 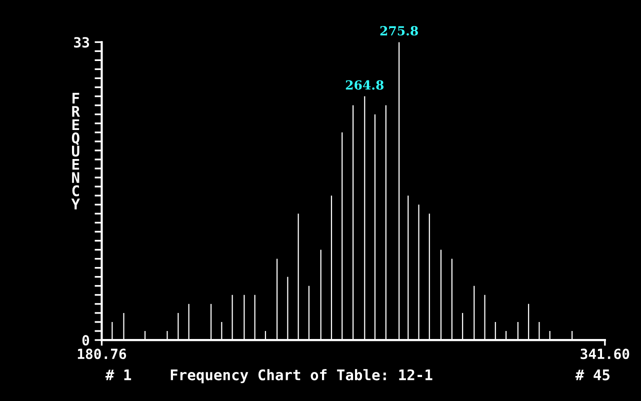 What do you see at coordinates (301, 376) in the screenshot?
I see `text: Frequency Chart of Table: 12-1` at bounding box center [301, 376].